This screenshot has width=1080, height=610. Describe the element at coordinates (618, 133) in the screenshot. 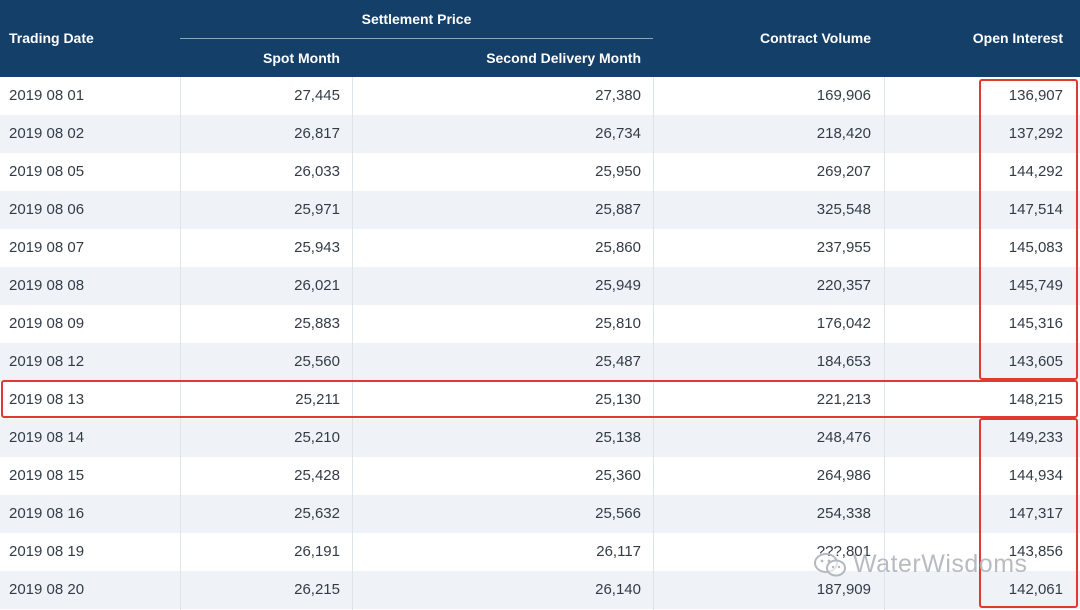

I see `cell-second-delivery-month: 26,734` at that location.